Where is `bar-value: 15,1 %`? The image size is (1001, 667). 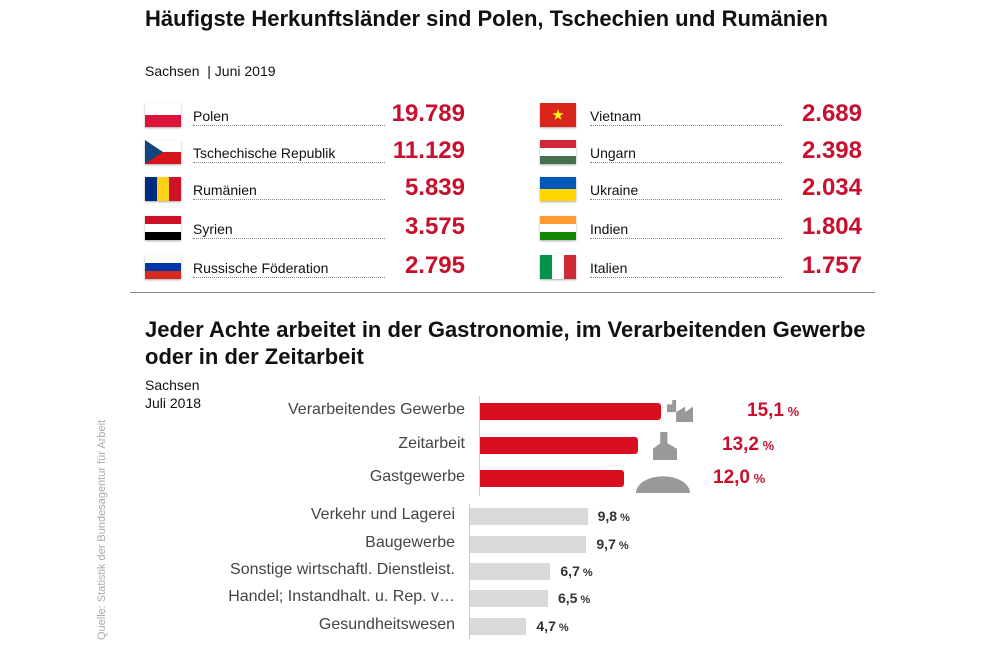
bar-value: 15,1 % is located at coordinates (773, 410).